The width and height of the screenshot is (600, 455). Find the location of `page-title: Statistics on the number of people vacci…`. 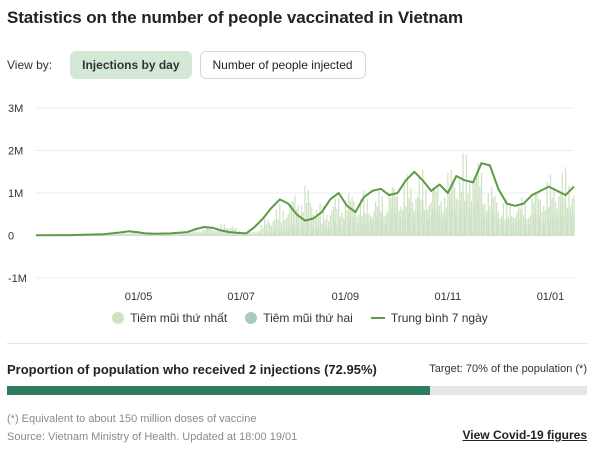

page-title: Statistics on the number of people vacci… is located at coordinates (235, 17).